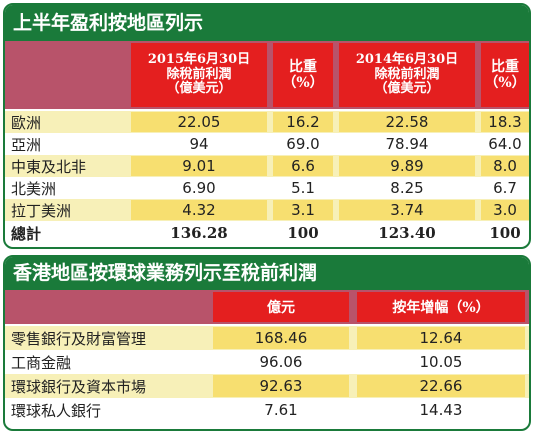  I want to click on header-2014-share: 比重 （%）, so click(505, 75).